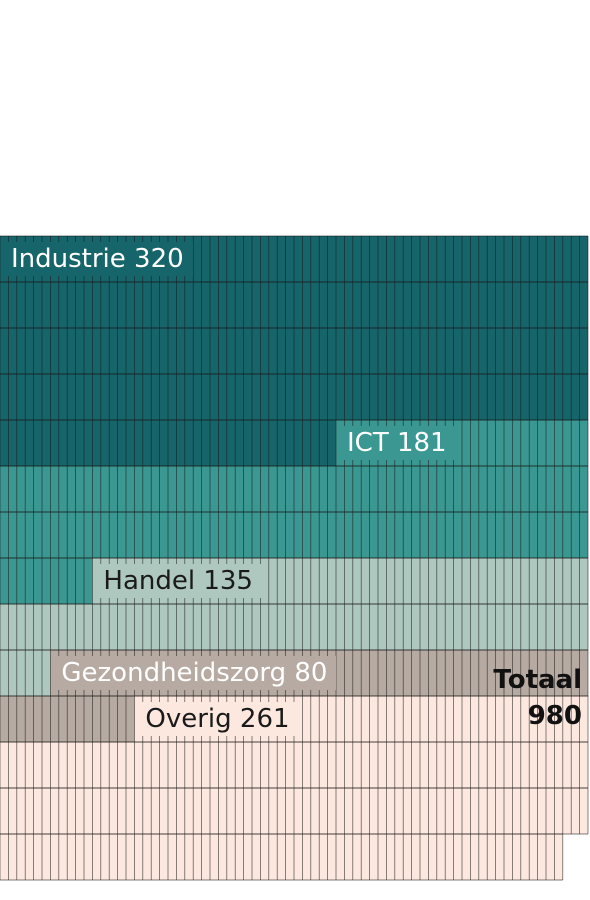 This screenshot has width=590, height=900. What do you see at coordinates (397, 443) in the screenshot?
I see `label-ict: ICT 181` at bounding box center [397, 443].